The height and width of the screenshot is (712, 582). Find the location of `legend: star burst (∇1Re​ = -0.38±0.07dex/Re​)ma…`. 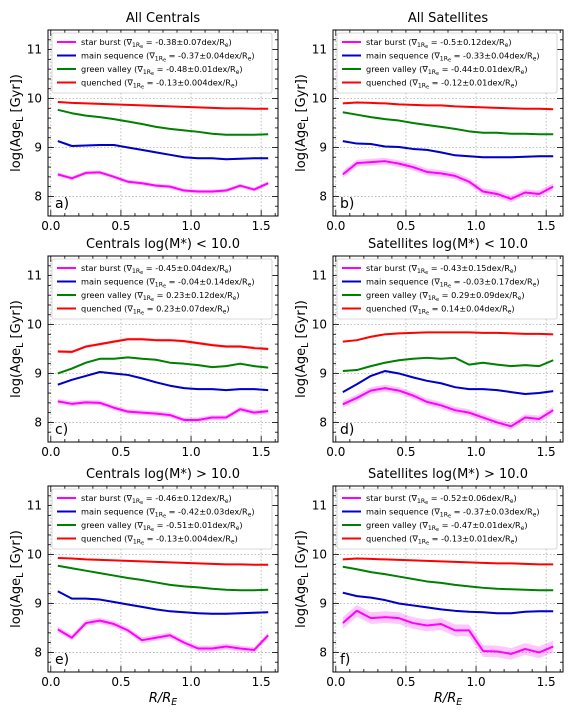

legend: star burst (∇1Re​ = -0.38±0.07dex/Re​)ma… is located at coordinates (162, 63).